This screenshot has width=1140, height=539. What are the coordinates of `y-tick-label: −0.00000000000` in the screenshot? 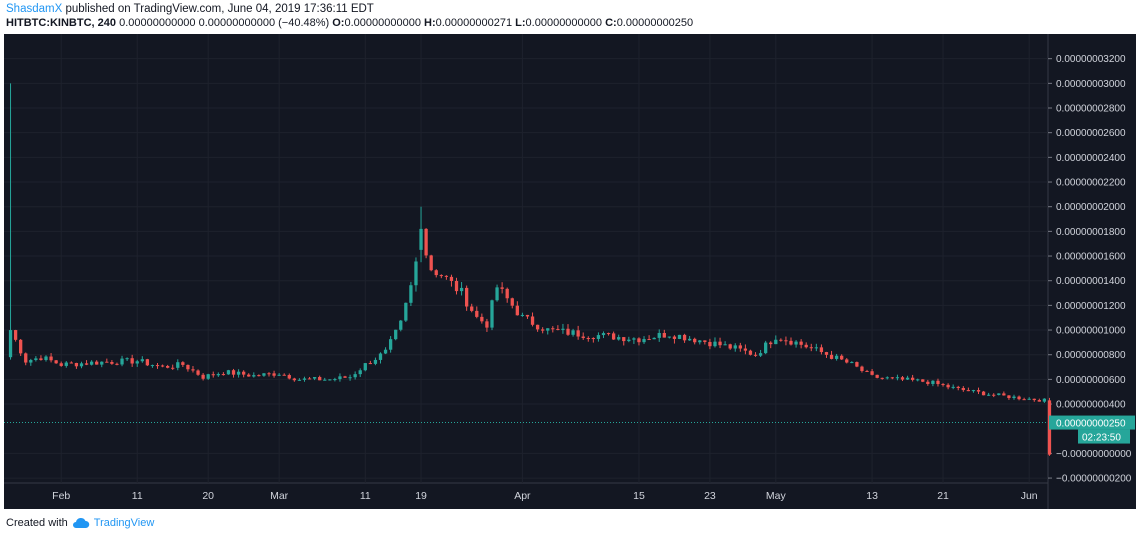 It's located at (1094, 454).